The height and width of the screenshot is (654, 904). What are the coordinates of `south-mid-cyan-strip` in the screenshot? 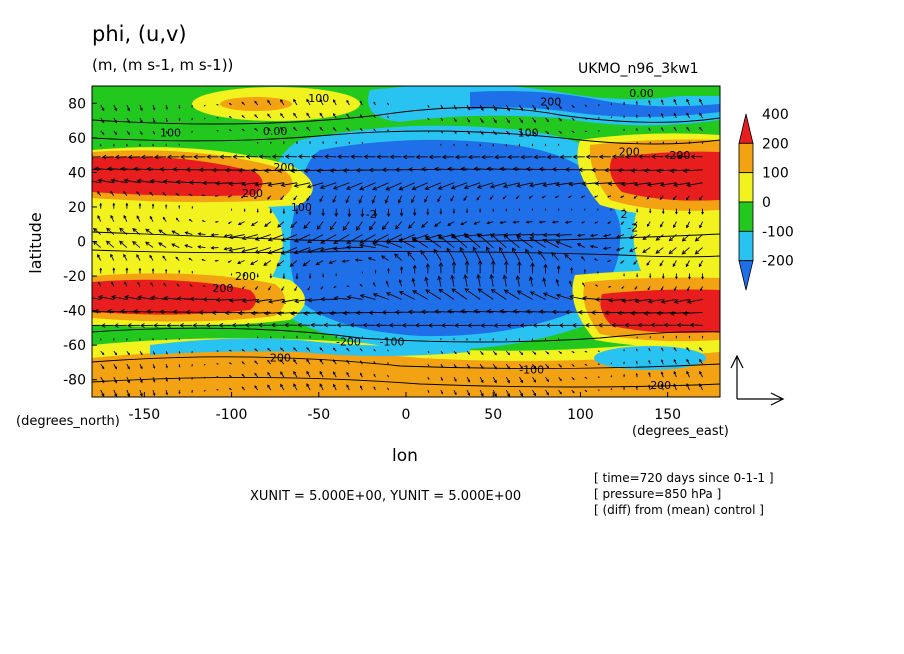 It's located at (310, 347).